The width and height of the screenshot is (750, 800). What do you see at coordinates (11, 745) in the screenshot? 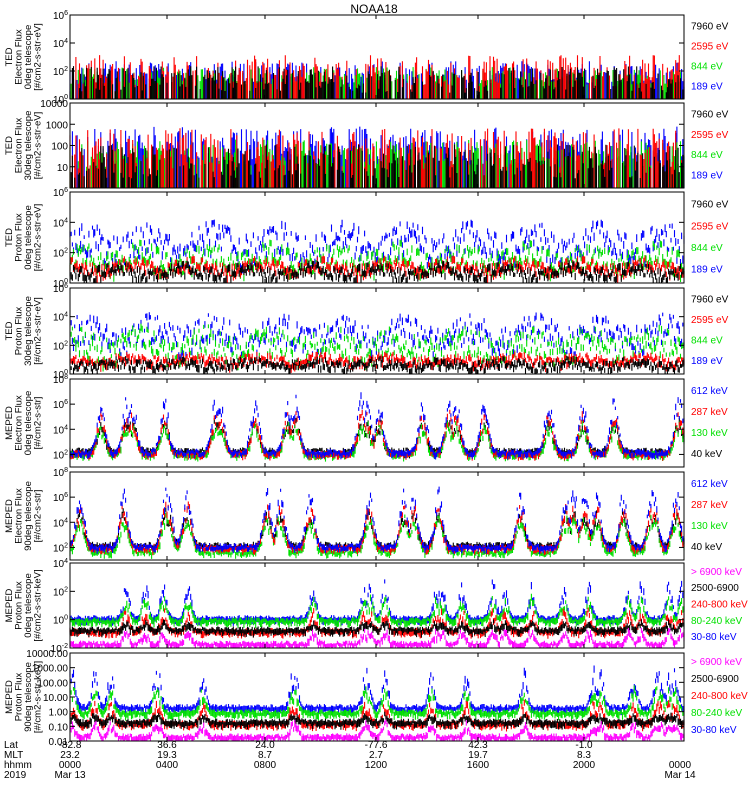
I see `x-row-label: Lat` at bounding box center [11, 745].